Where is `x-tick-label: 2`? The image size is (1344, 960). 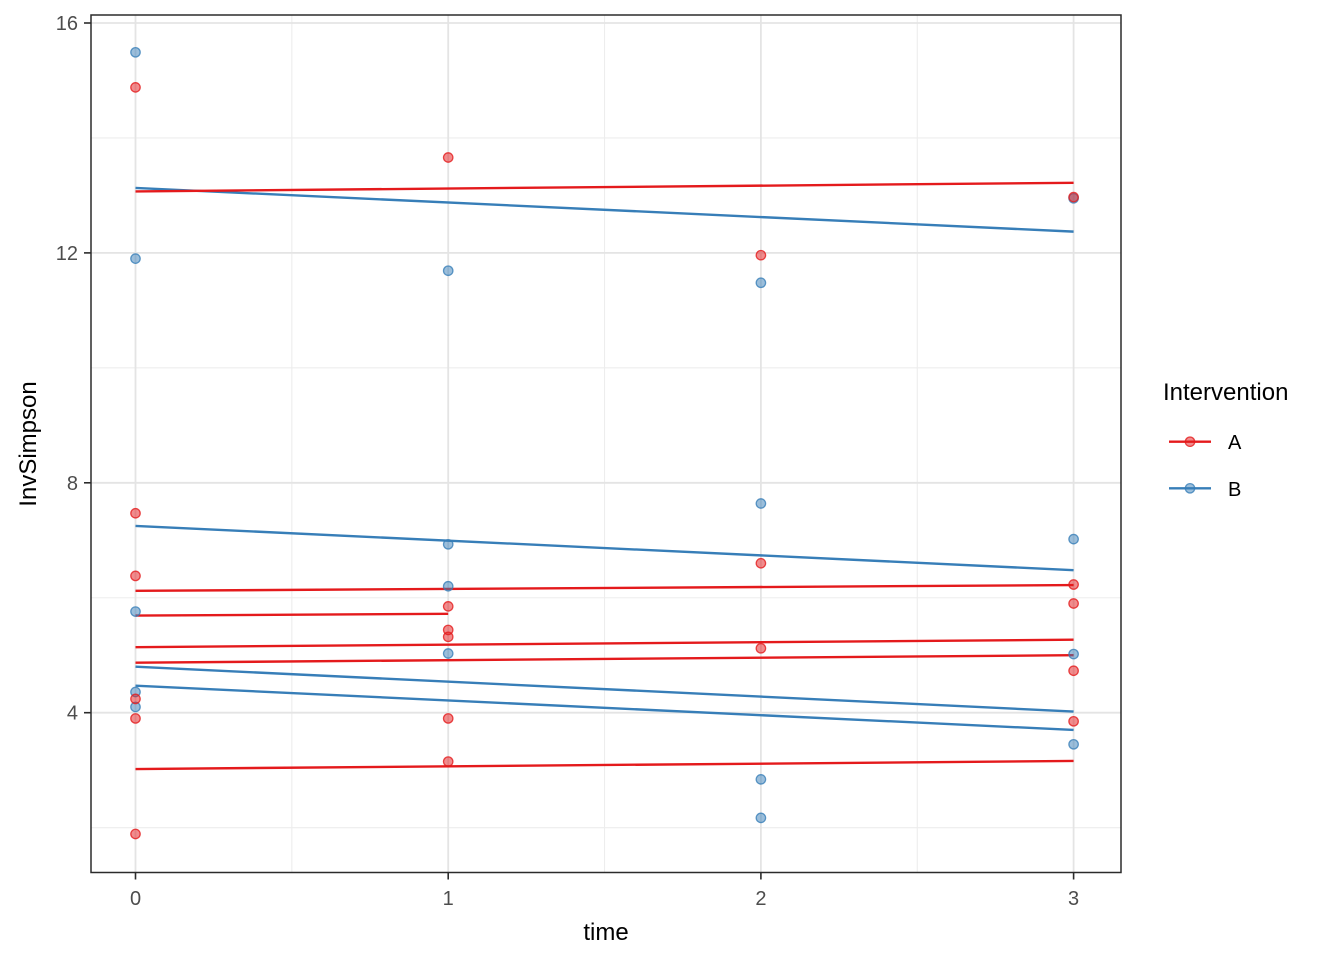 x-tick-label: 2 is located at coordinates (760, 899).